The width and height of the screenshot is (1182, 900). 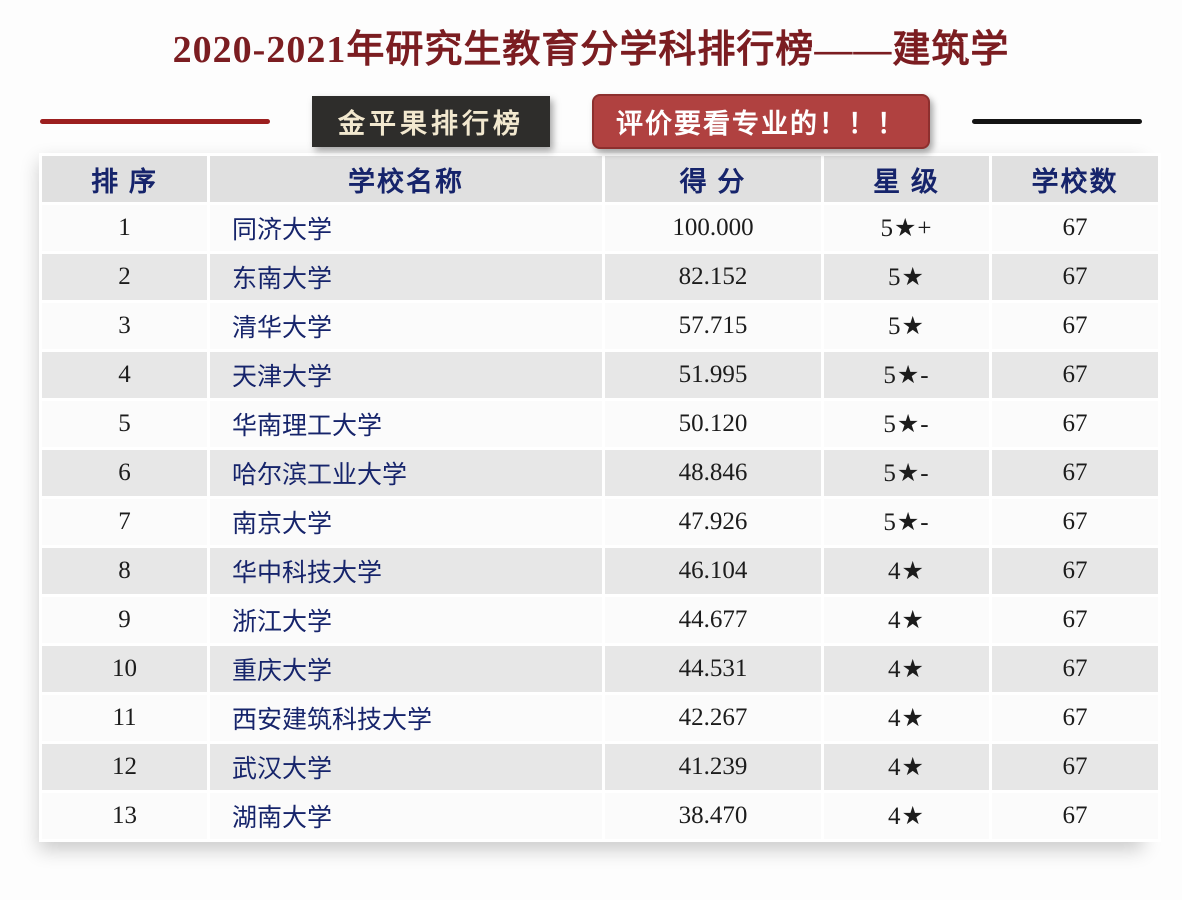 What do you see at coordinates (406, 375) in the screenshot?
I see `school-name-cell: 天津大学` at bounding box center [406, 375].